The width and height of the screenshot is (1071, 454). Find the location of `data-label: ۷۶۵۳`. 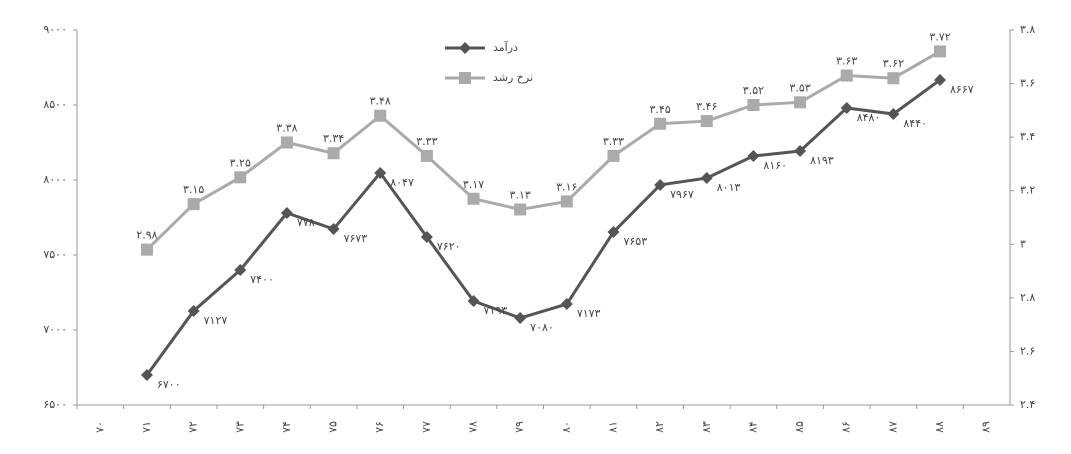

data-label: ۷۶۵۳ is located at coordinates (635, 241).